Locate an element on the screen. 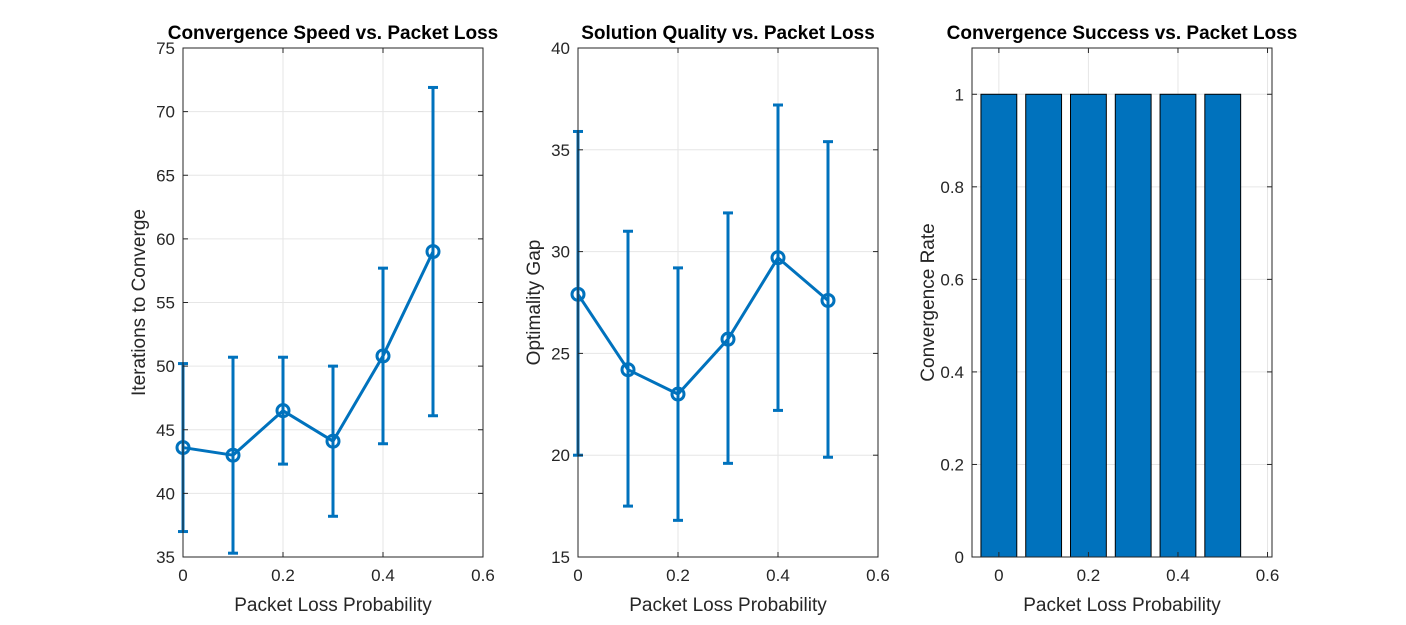 This screenshot has width=1406, height=625. y-tick-label: 1 is located at coordinates (959, 94).